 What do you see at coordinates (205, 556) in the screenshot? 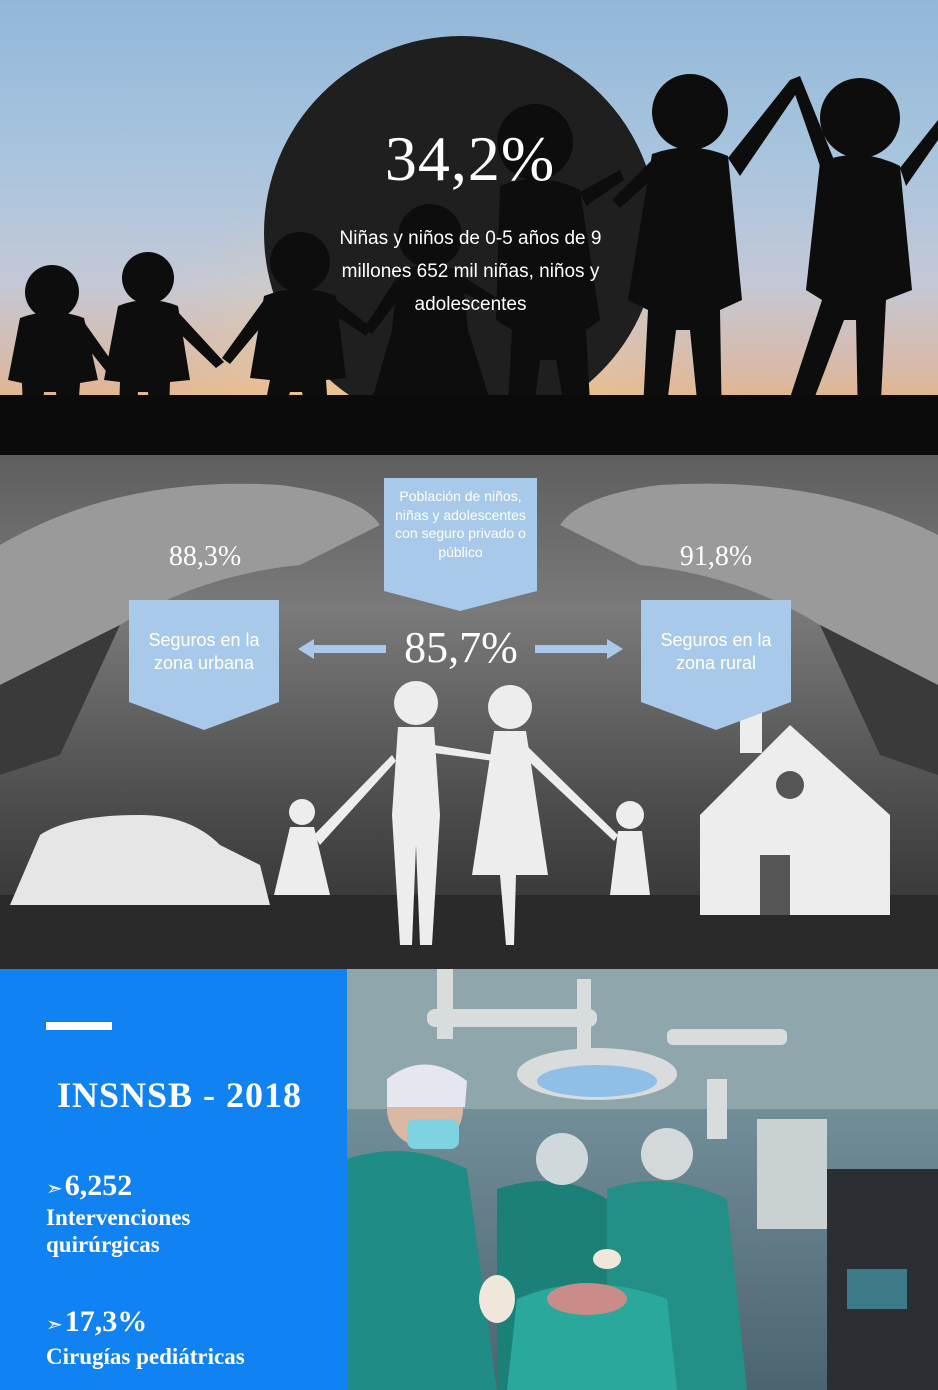
I see `urban-percentage: 88,3%` at bounding box center [205, 556].